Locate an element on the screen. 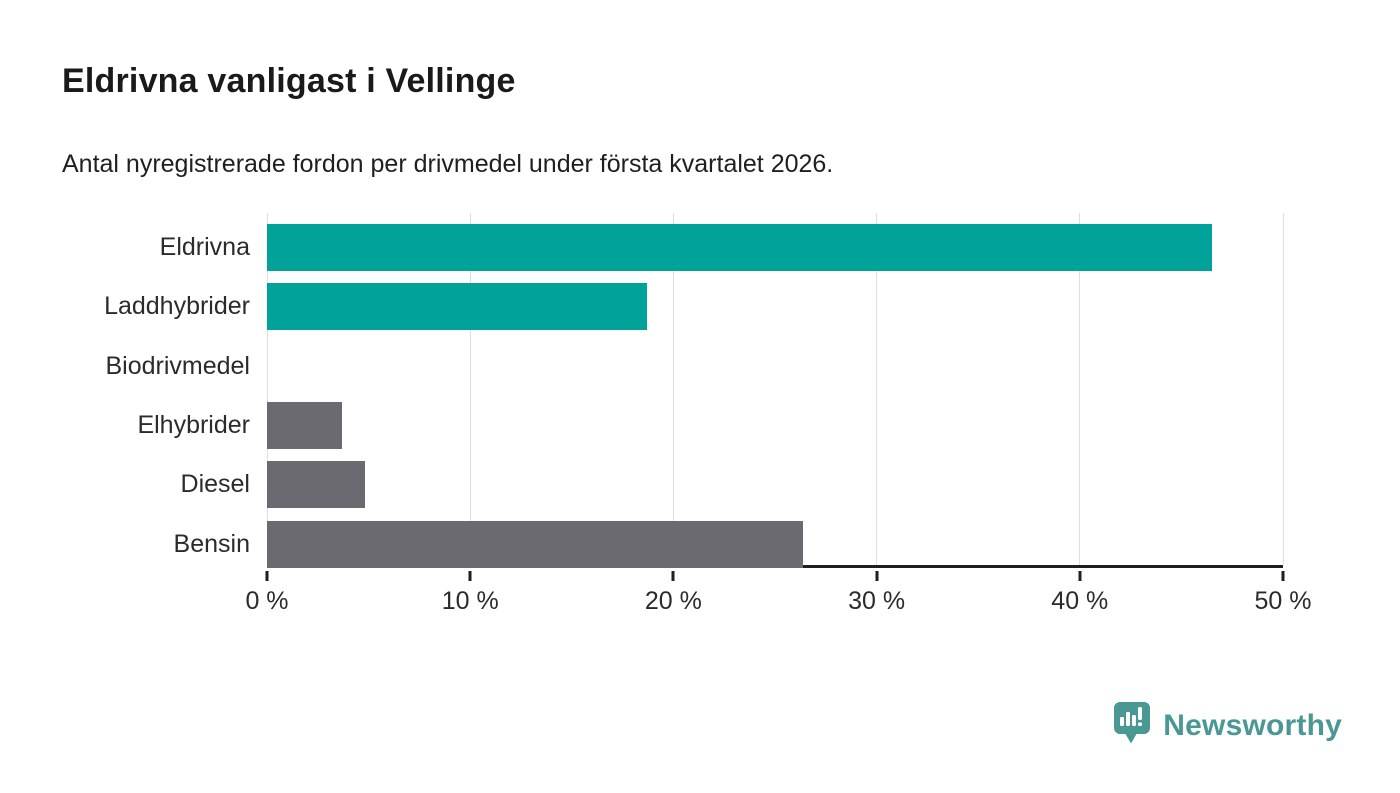 The width and height of the screenshot is (1400, 793). gridline-10-percent is located at coordinates (470, 389).